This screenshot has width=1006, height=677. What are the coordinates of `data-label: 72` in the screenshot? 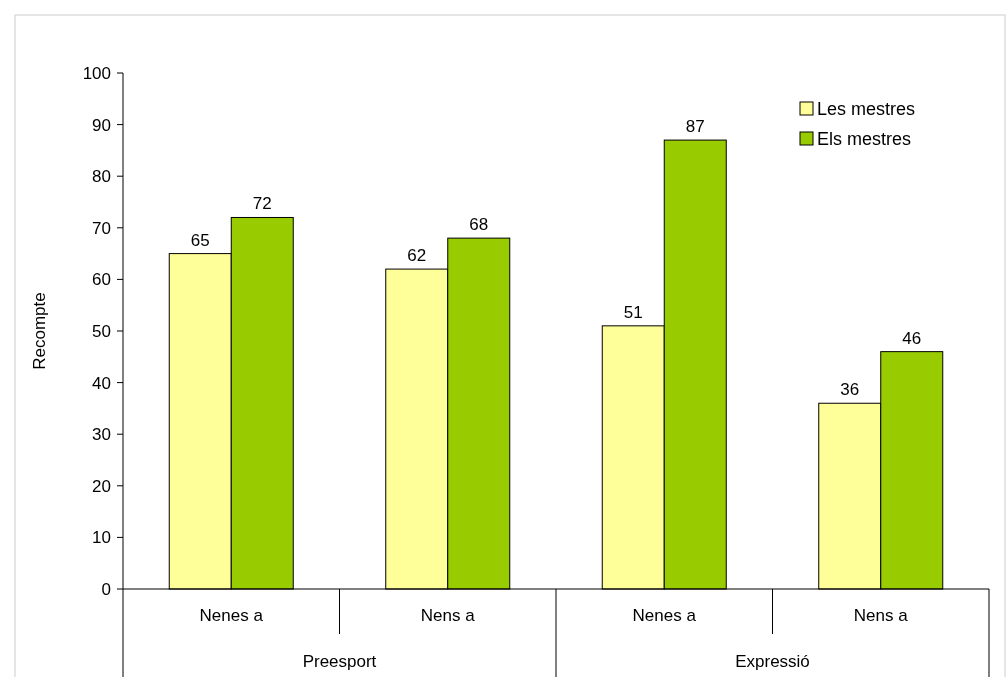 It's located at (262, 204).